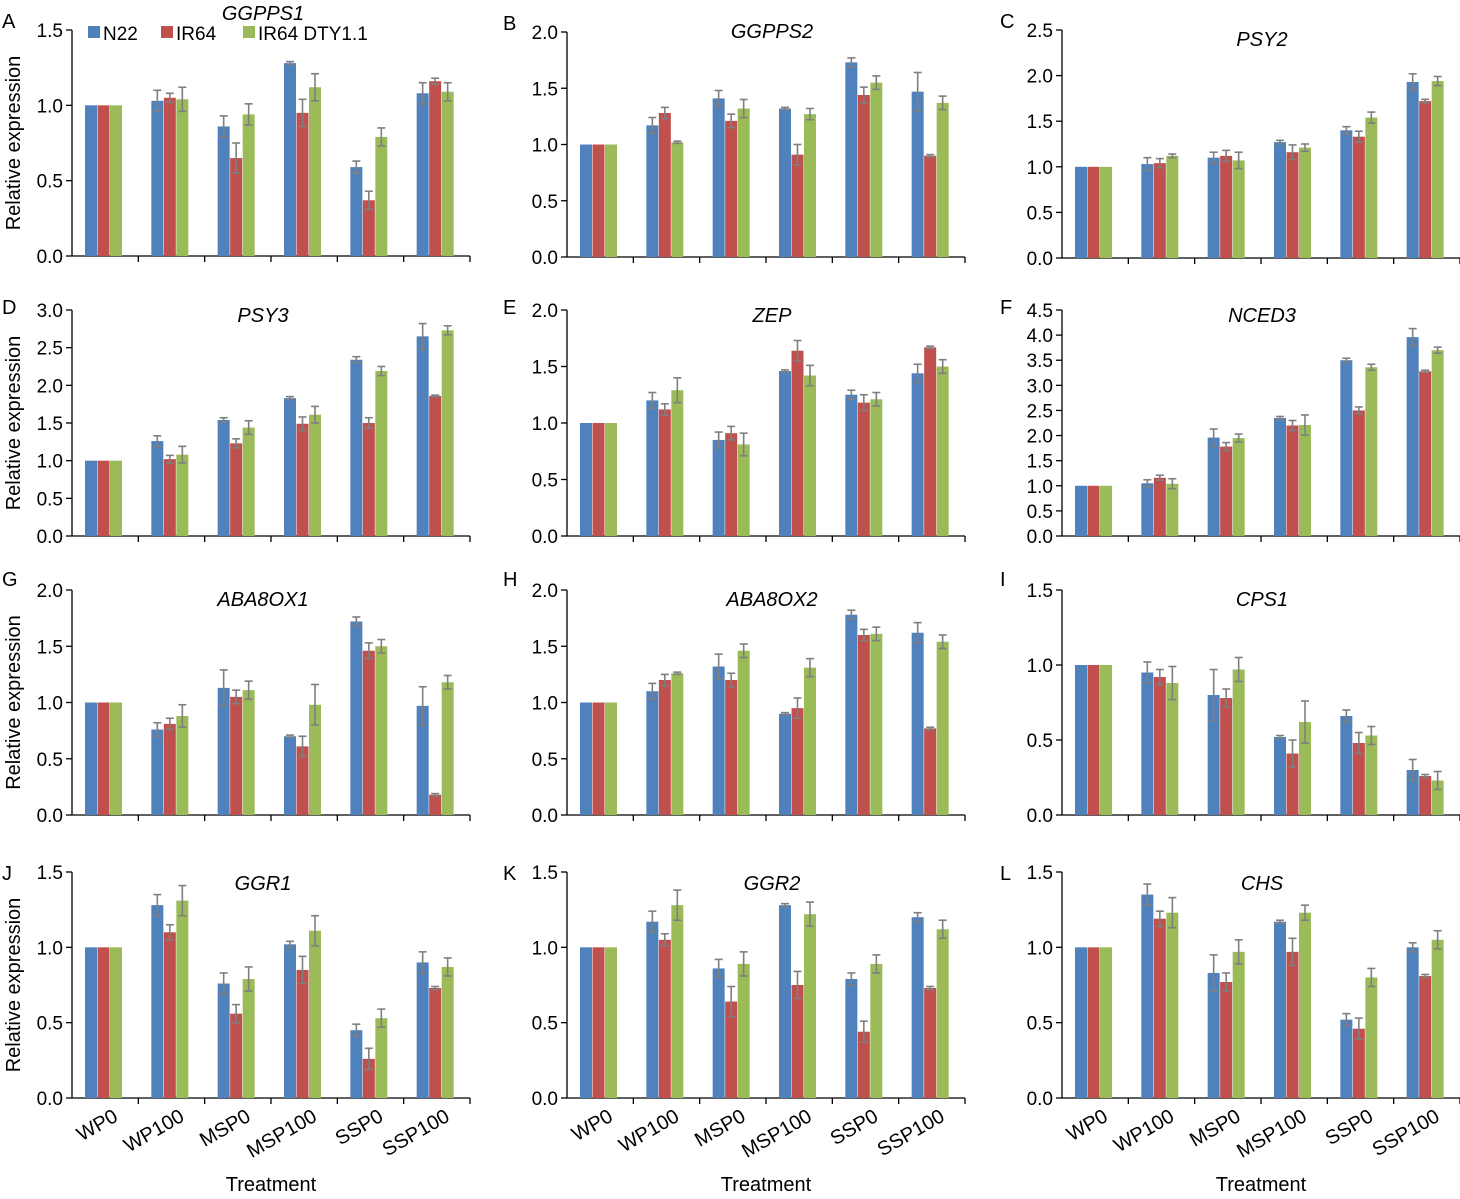 This screenshot has height=1199, width=1460. Describe the element at coordinates (236, 135) in the screenshot. I see `panel-a: 0.0 0.5 1.0 1.5 A GGPPS1 Relative expression` at that location.